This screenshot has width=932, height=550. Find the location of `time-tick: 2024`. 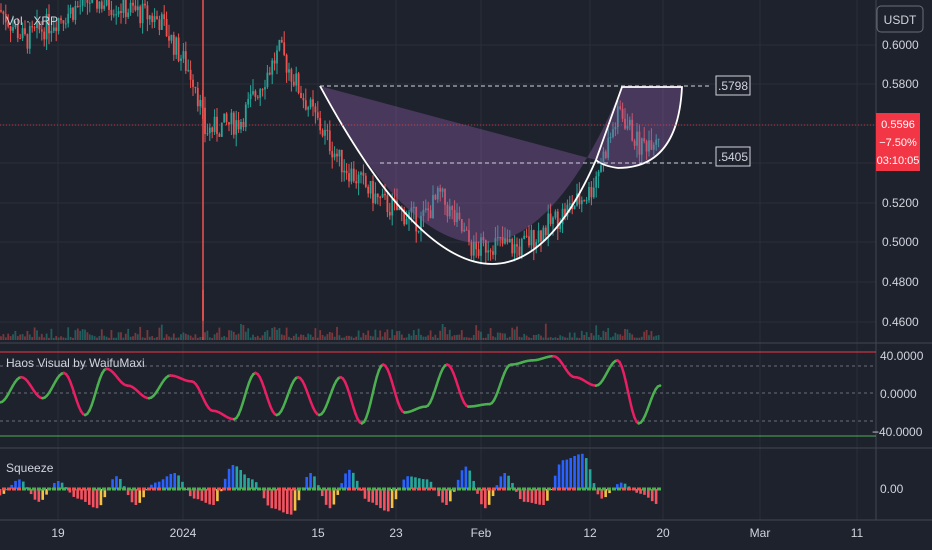

time-tick: 2024 is located at coordinates (183, 533).